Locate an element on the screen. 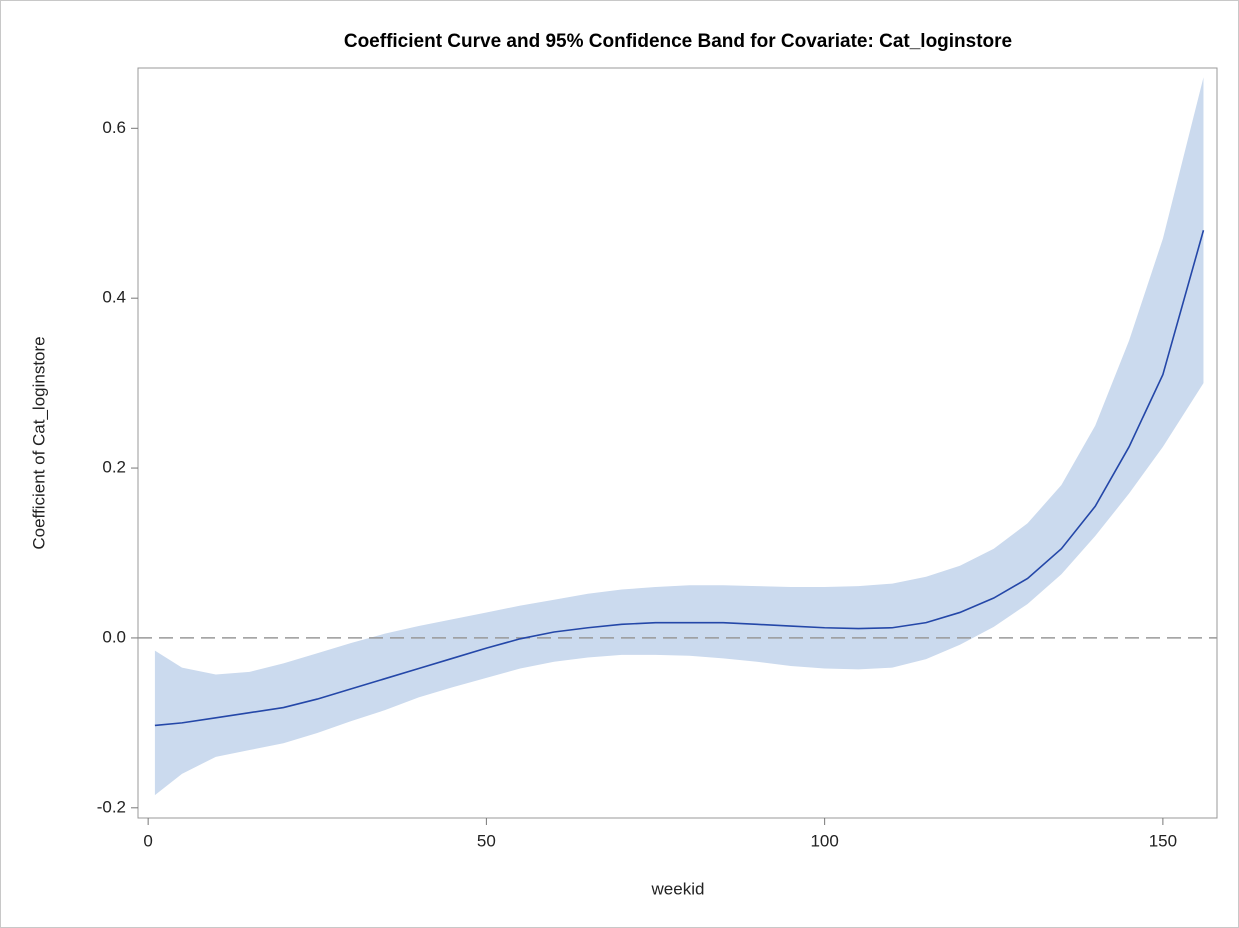  y-axis-label: Coefficient of Cat_loginstore is located at coordinates (38, 442).